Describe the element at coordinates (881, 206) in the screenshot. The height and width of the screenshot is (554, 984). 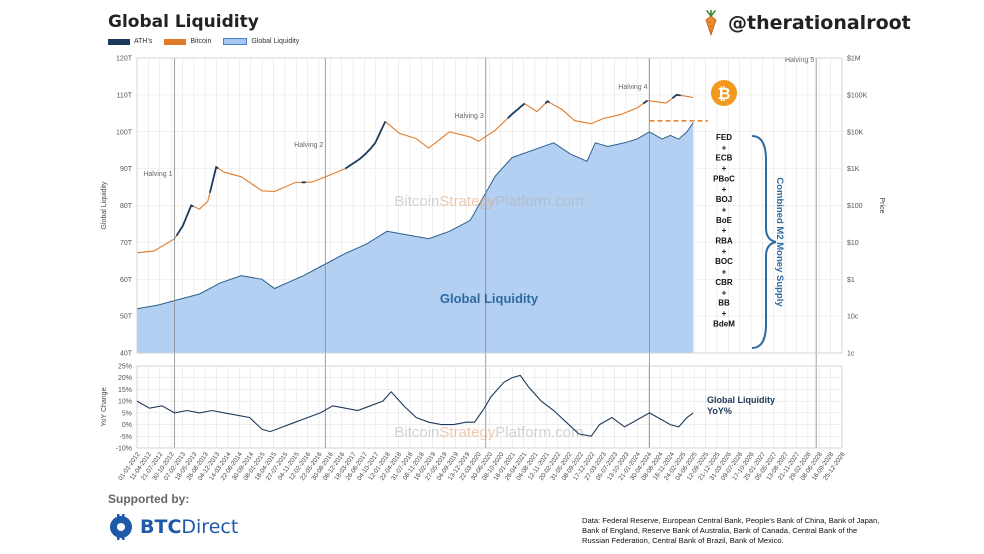
I see `y2-axis-title: Price` at that location.